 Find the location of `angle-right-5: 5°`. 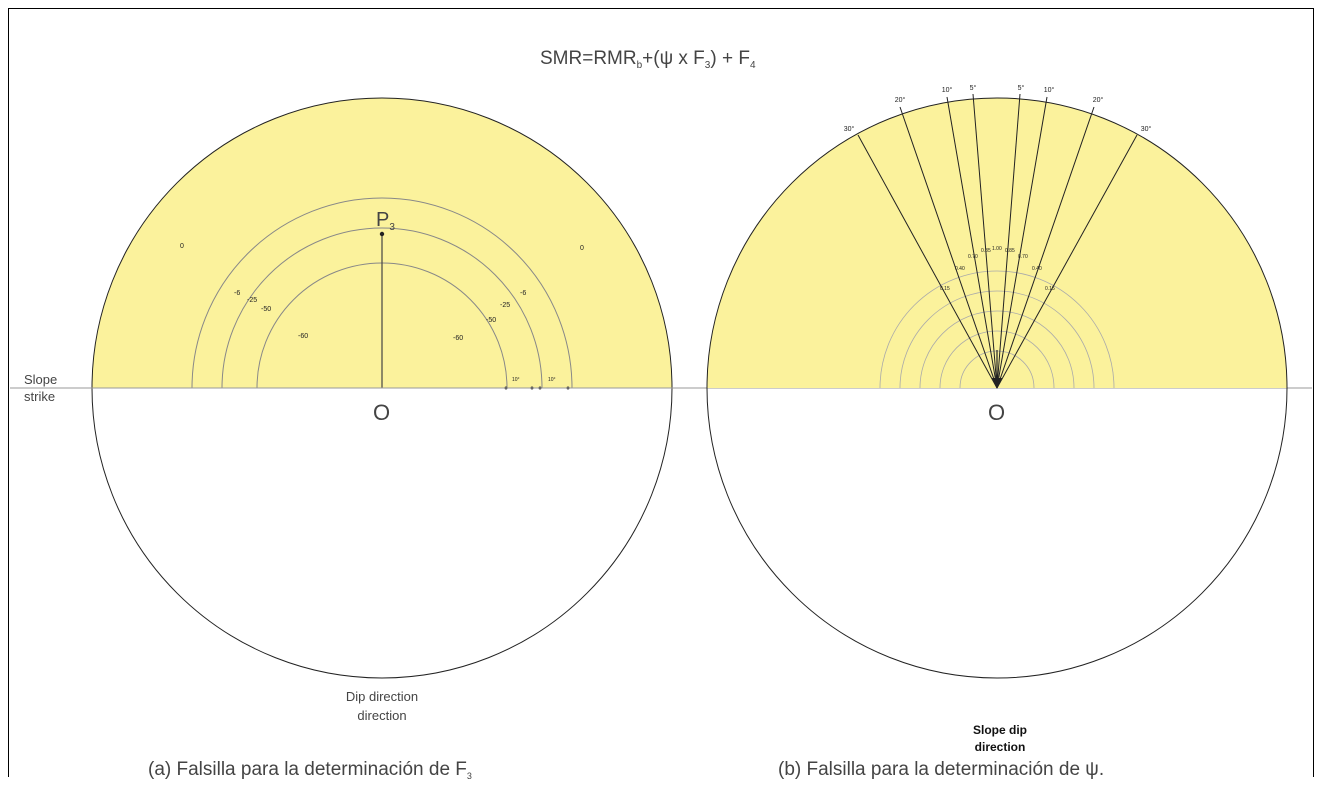

angle-right-5: 5° is located at coordinates (1021, 88).